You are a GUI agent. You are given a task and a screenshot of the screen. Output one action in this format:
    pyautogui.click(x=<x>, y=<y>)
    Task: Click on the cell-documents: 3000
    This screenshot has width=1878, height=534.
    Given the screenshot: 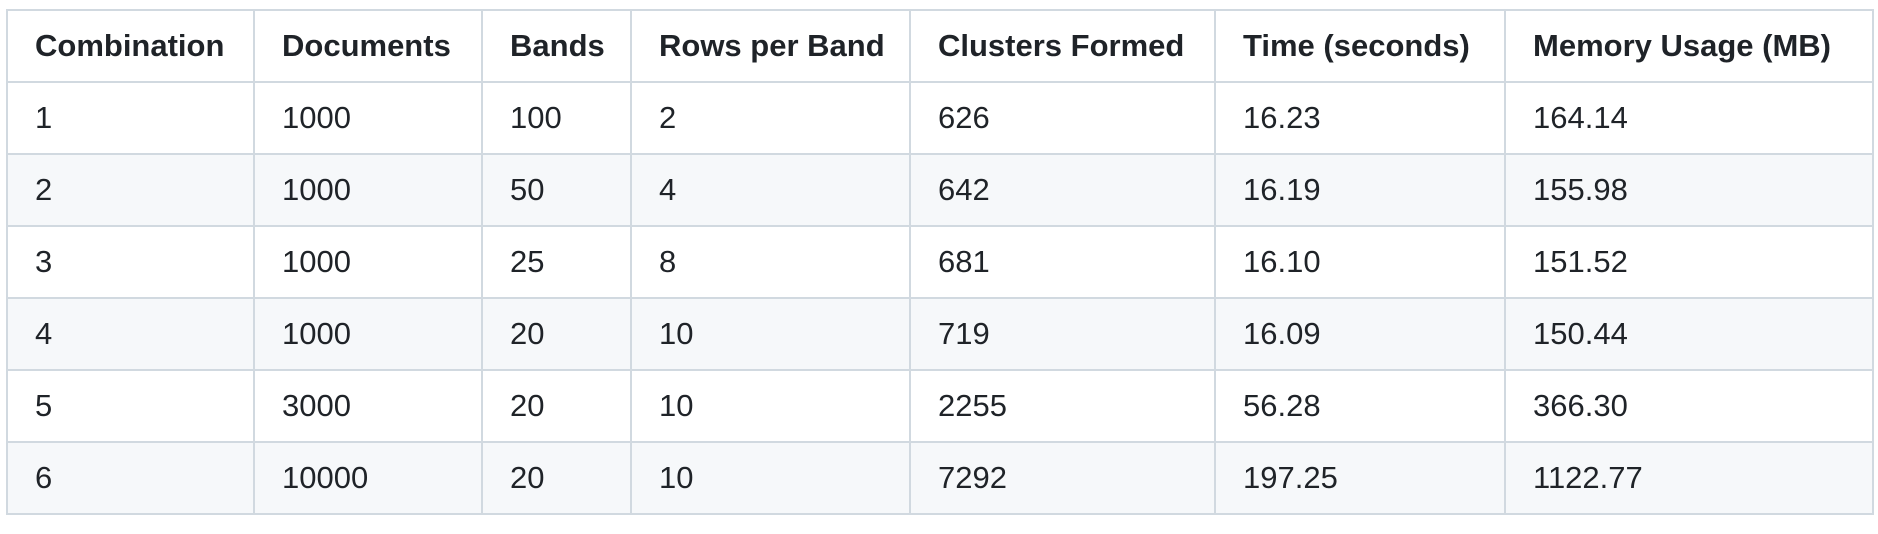 What is the action you would take?
    pyautogui.click(x=368, y=406)
    